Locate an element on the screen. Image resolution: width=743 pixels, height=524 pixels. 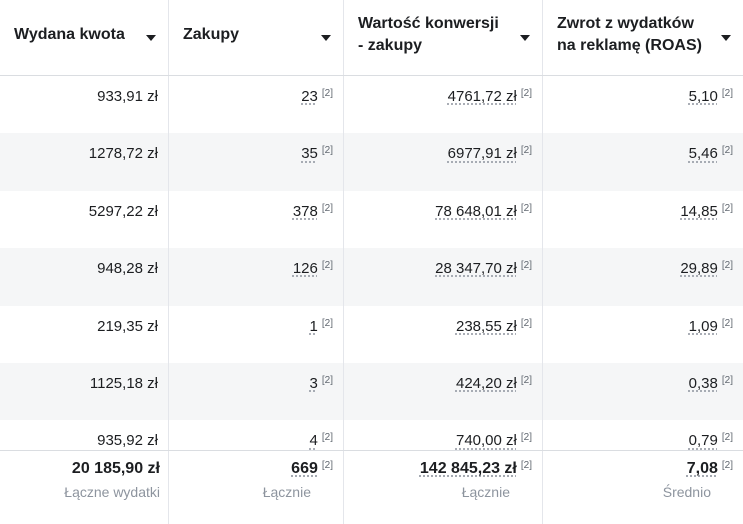
total-line: 7,08 [2] is located at coordinates (638, 469).